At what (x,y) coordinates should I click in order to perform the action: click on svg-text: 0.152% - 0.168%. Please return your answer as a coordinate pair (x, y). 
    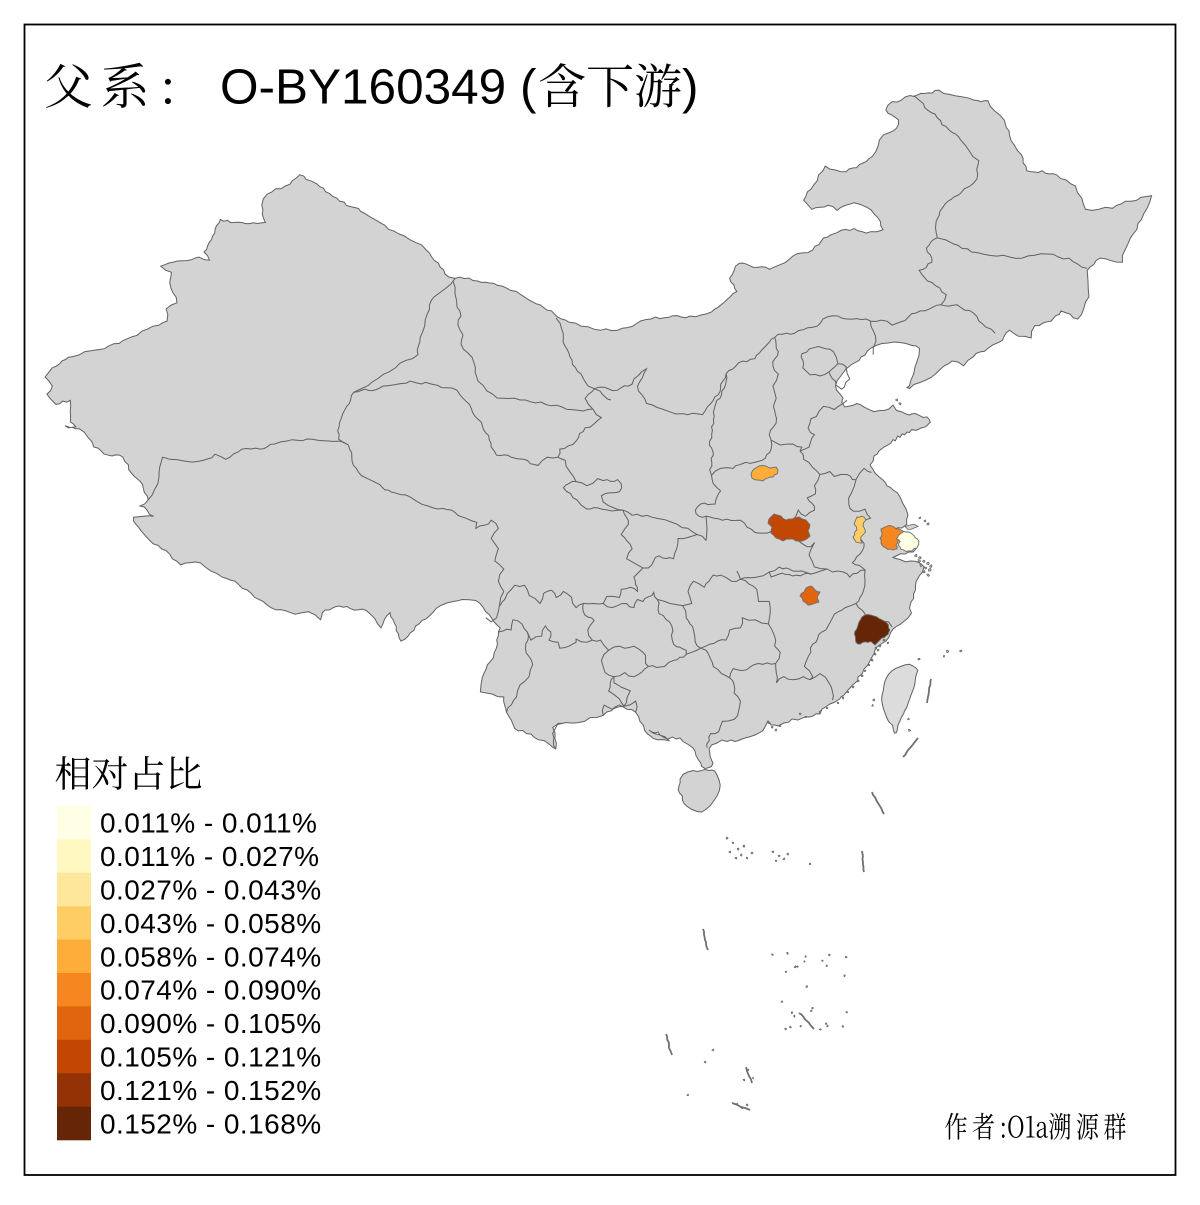
    Looking at the image, I should click on (211, 1123).